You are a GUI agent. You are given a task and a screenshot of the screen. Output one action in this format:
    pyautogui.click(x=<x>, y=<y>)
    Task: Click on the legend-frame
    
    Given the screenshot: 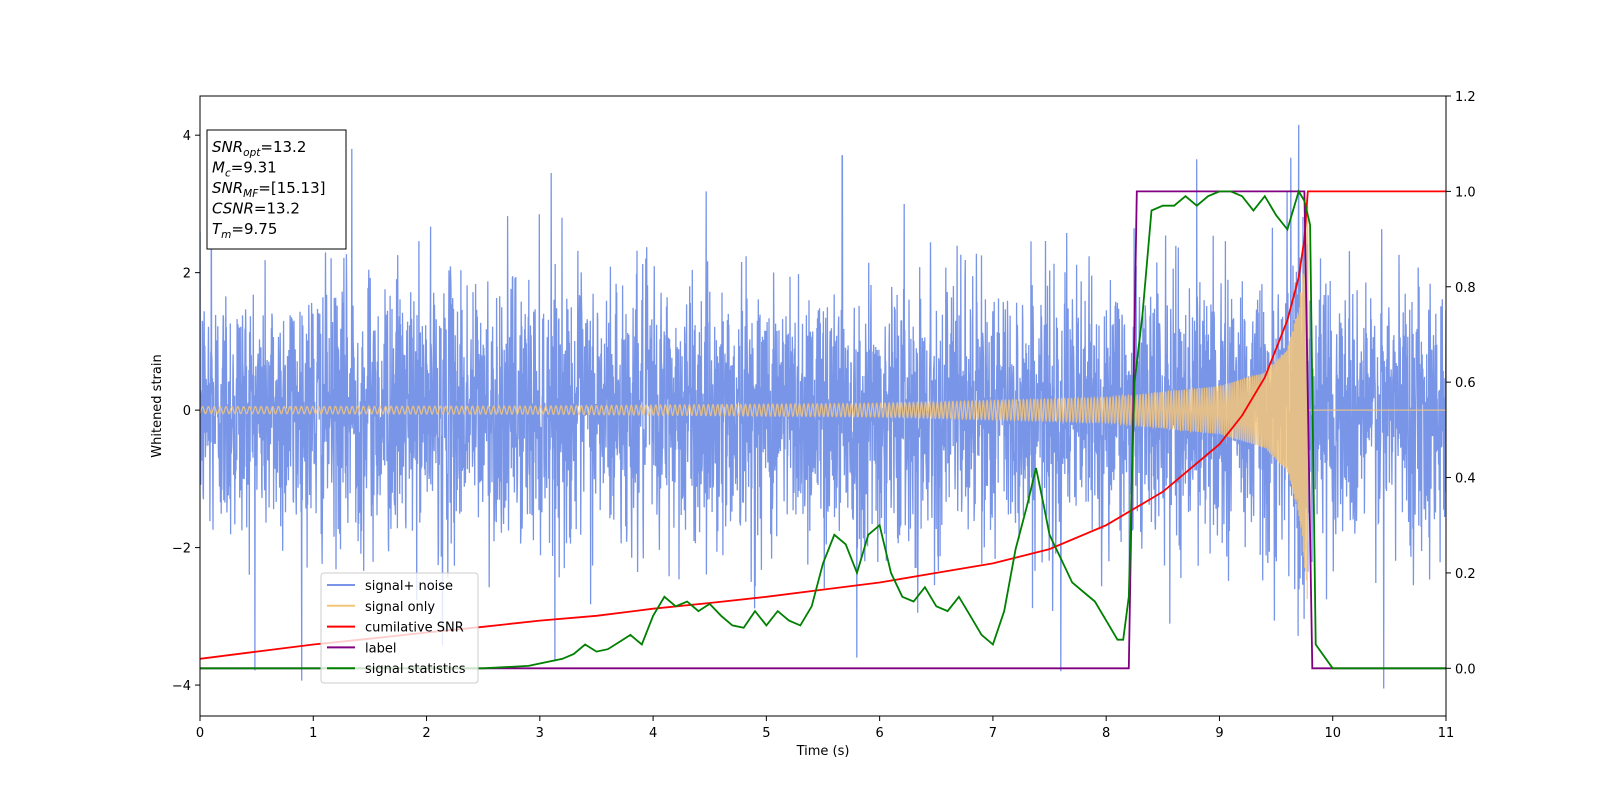 What is the action you would take?
    pyautogui.click(x=399, y=628)
    